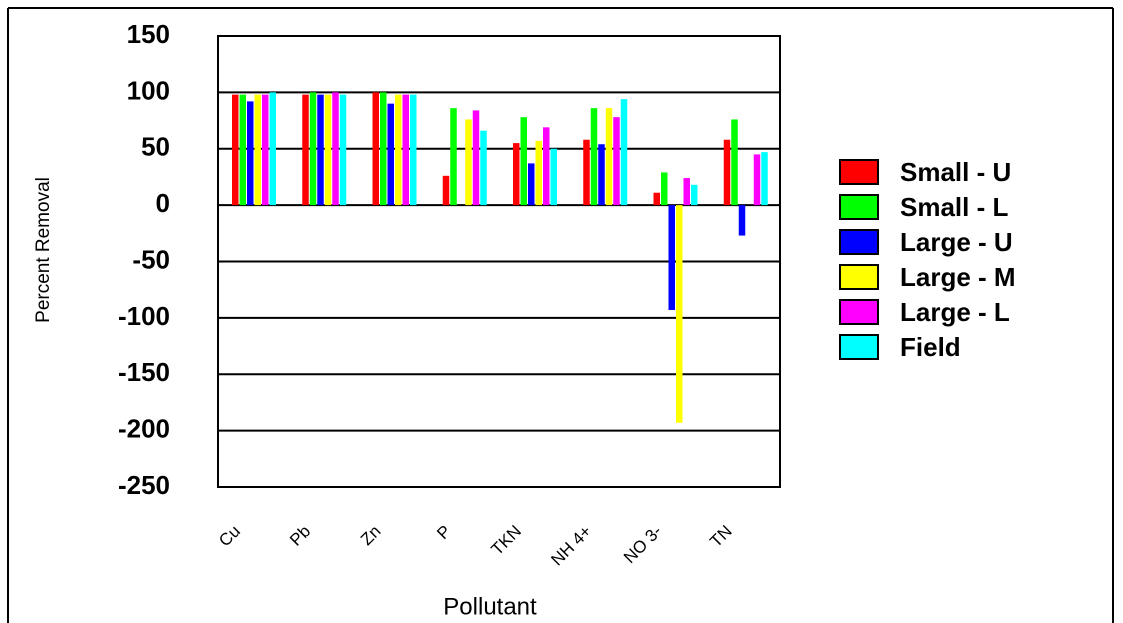 This screenshot has width=1123, height=623. I want to click on x-tick-label: Cu, so click(229, 536).